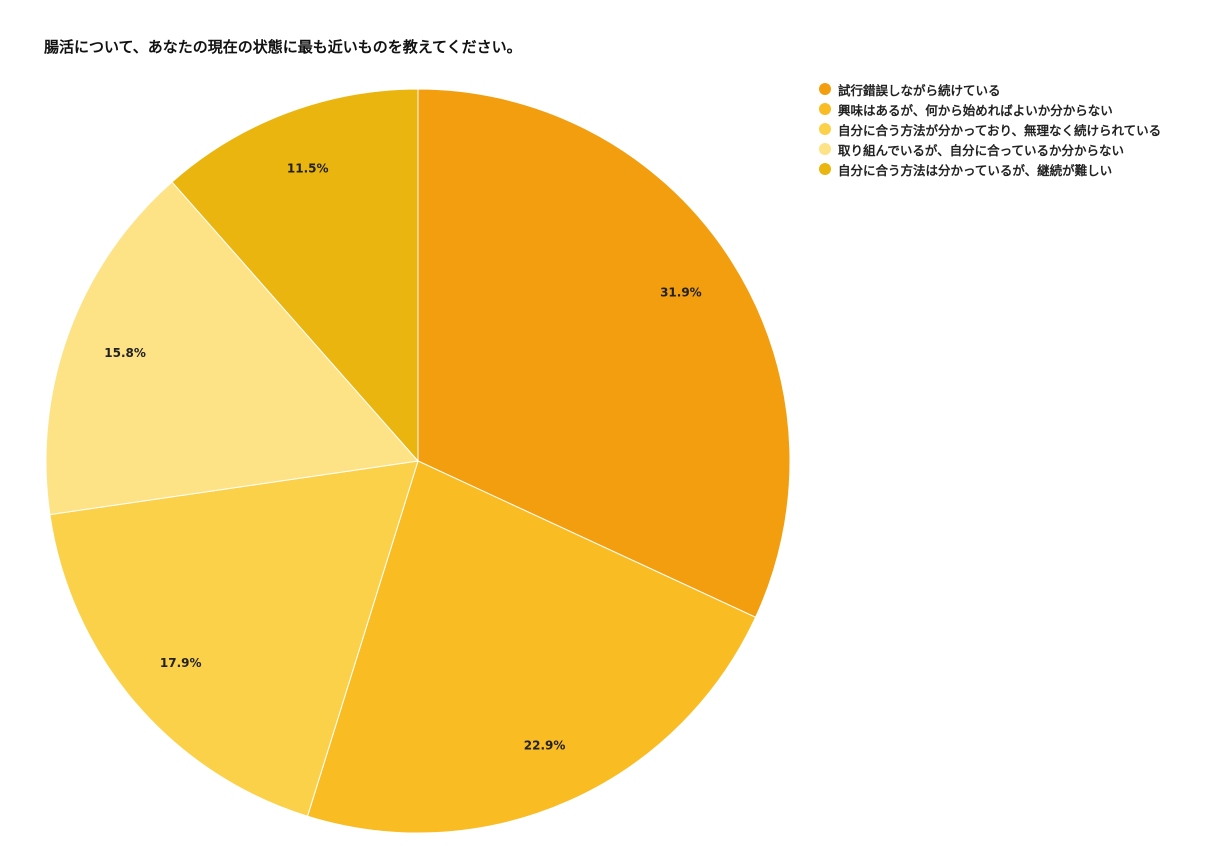 The height and width of the screenshot is (866, 1232). Describe the element at coordinates (975, 170) in the screenshot. I see `legend-label: 自分に合う方法は分かっているが、継続が難しい` at that location.